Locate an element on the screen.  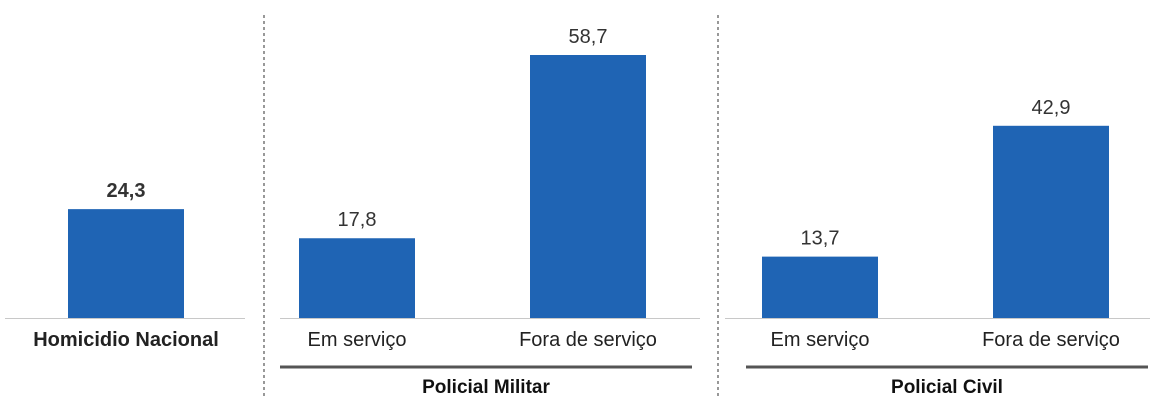
category-label-g1-homicidio-nacional: Homicidio Nacional is located at coordinates (126, 340).